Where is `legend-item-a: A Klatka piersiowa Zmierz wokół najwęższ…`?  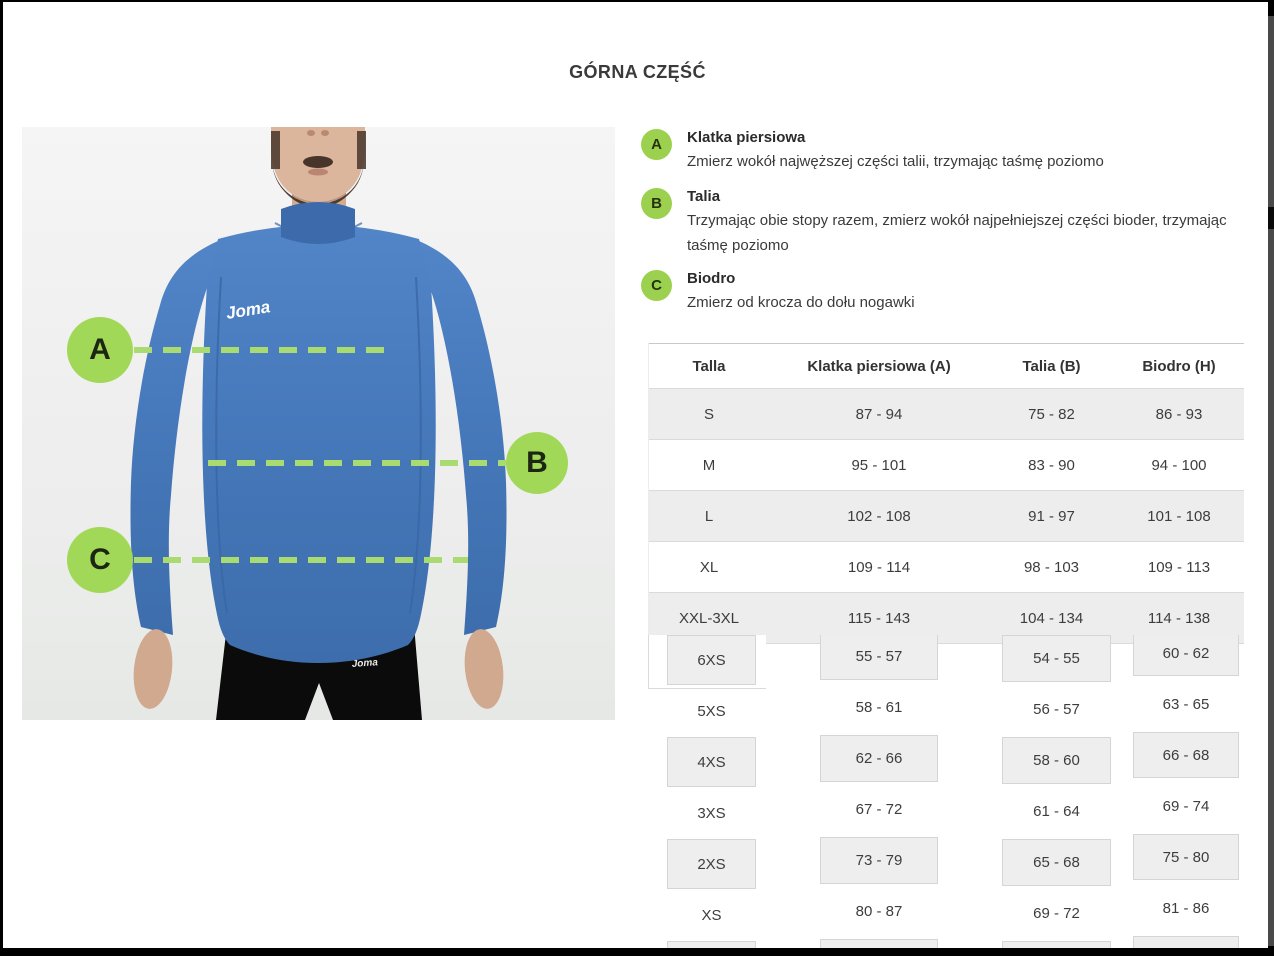
legend-item-a: A Klatka piersiowa Zmierz wokół najwęższ… is located at coordinates (941, 150).